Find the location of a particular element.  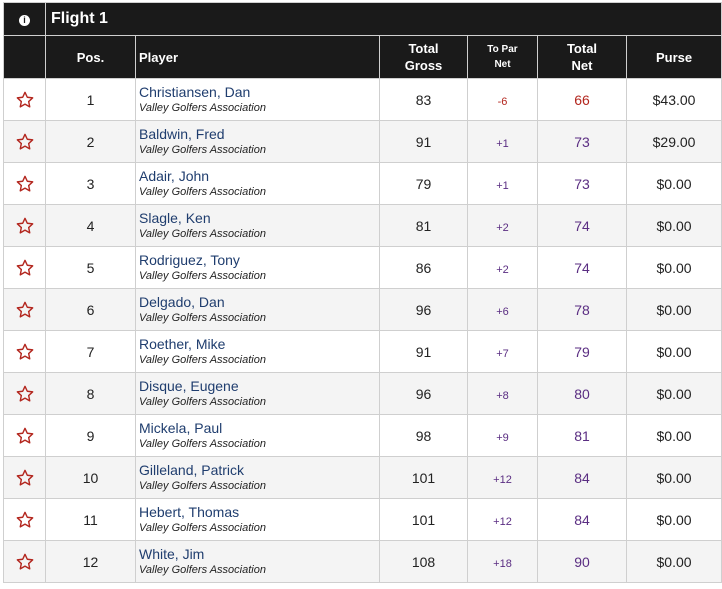

to-par-net-cell: +9 is located at coordinates (502, 435).